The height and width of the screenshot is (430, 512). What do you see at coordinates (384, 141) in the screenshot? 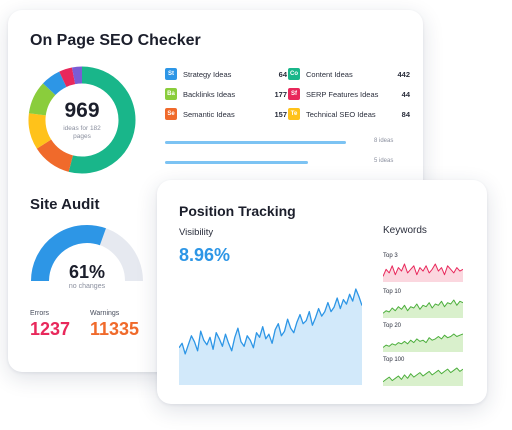
I see `ideas-bar-label: 8 ideas` at bounding box center [384, 141].